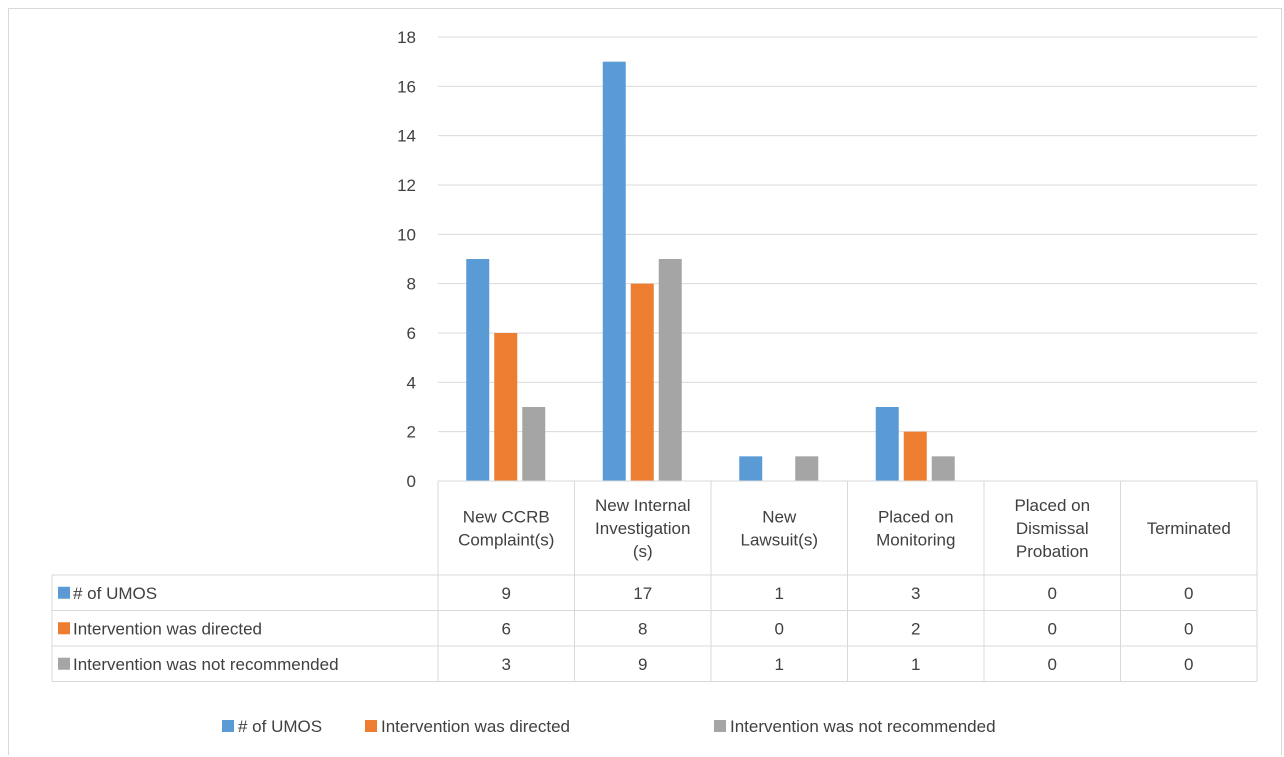 This screenshot has width=1284, height=757. Describe the element at coordinates (642, 628) in the screenshot. I see `table-cell-value: 8` at that location.